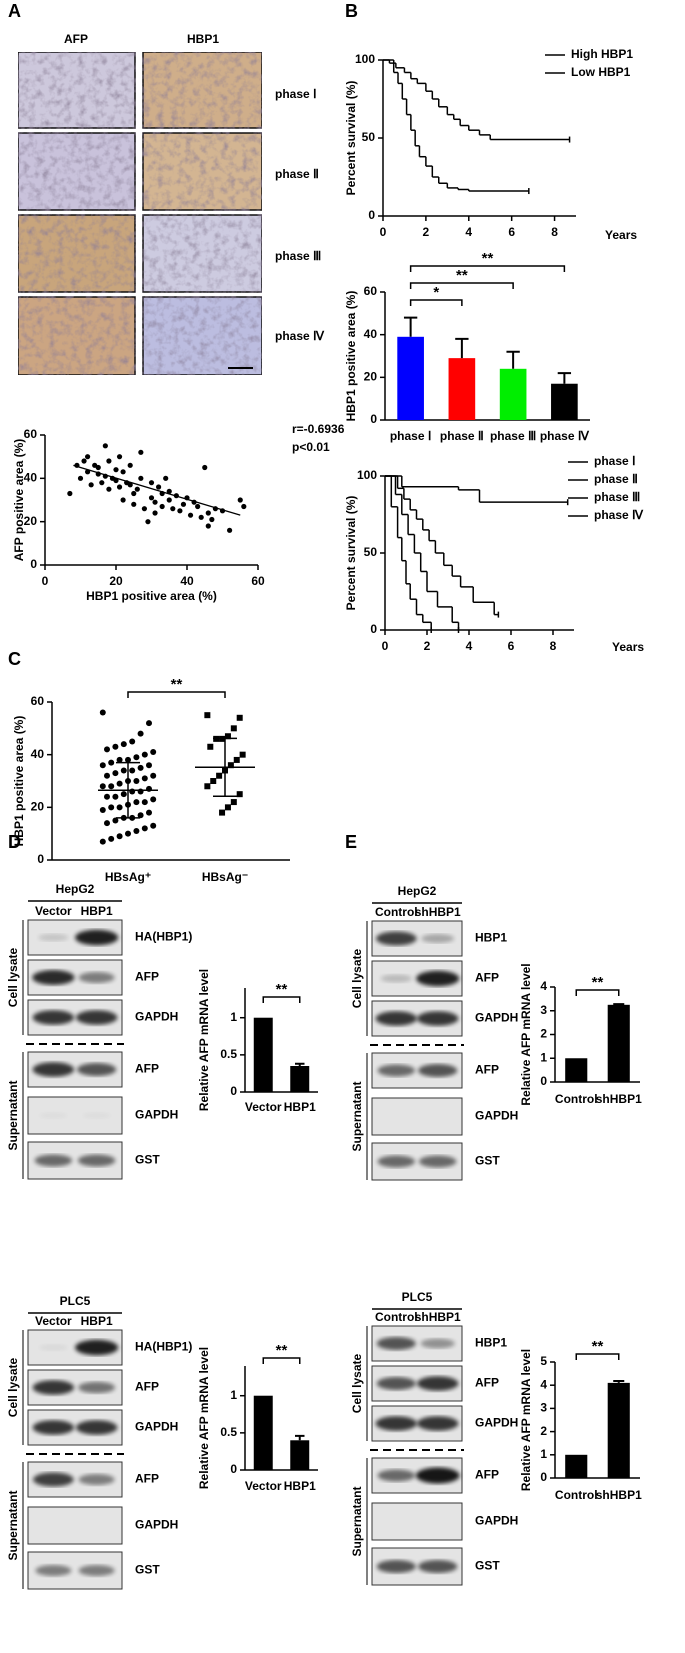 The image size is (685, 1653). What do you see at coordinates (351, 11) in the screenshot?
I see `panel-label: B` at bounding box center [351, 11].